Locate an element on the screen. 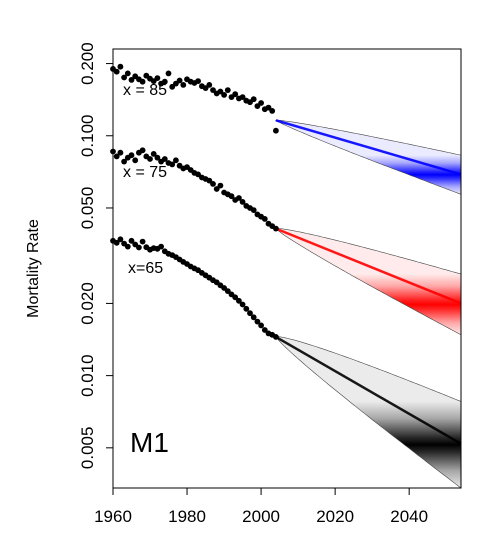 This screenshot has height=534, width=501. y-tick-label: 0.200 is located at coordinates (87, 63).